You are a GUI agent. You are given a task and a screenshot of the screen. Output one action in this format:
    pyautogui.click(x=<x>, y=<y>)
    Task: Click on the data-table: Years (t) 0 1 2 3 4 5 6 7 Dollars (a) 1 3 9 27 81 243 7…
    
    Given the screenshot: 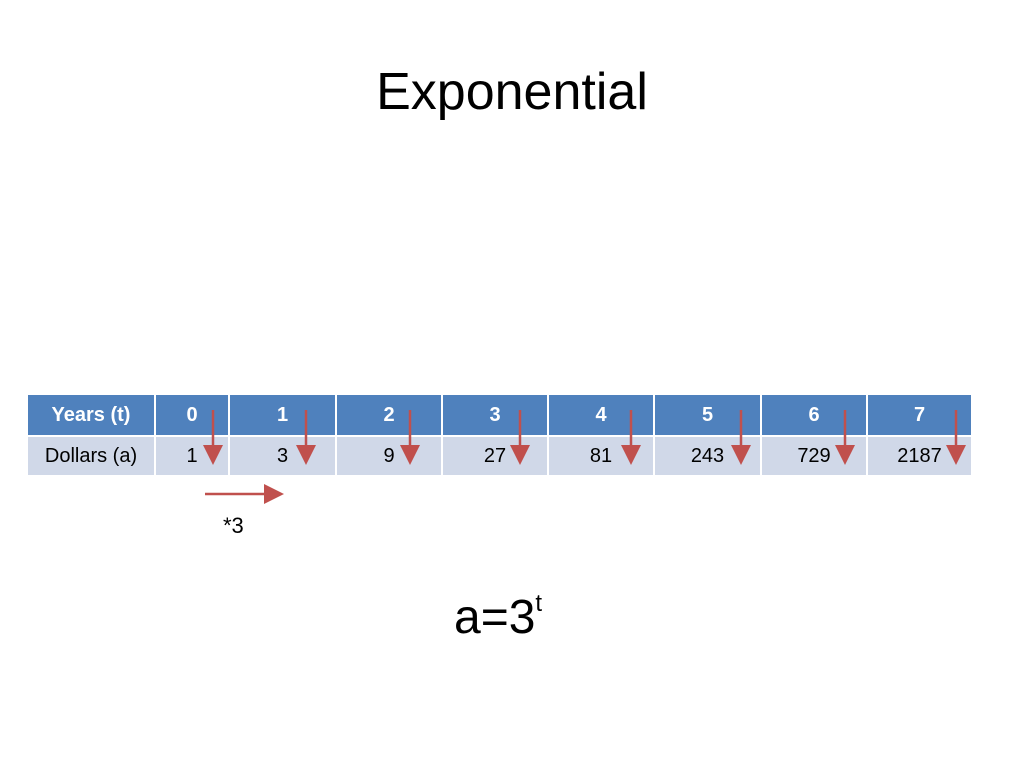 What is the action you would take?
    pyautogui.click(x=499, y=435)
    